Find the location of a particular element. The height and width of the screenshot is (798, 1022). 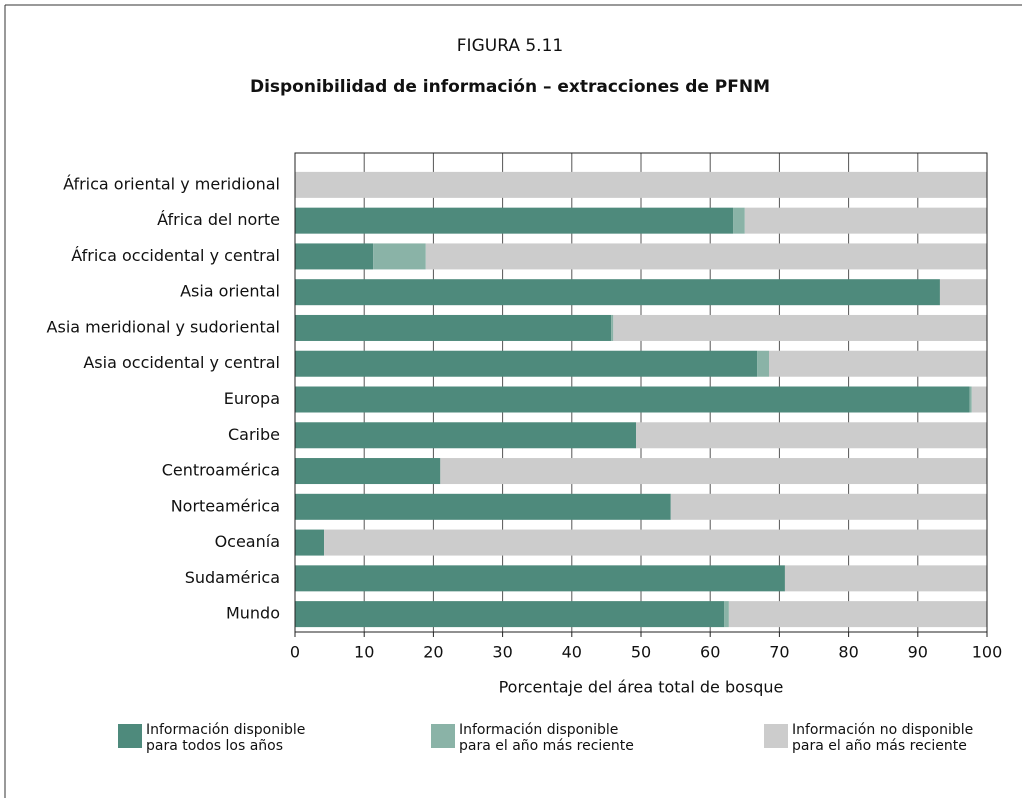

y-tick-label: África oriental y meridional is located at coordinates (171, 183).